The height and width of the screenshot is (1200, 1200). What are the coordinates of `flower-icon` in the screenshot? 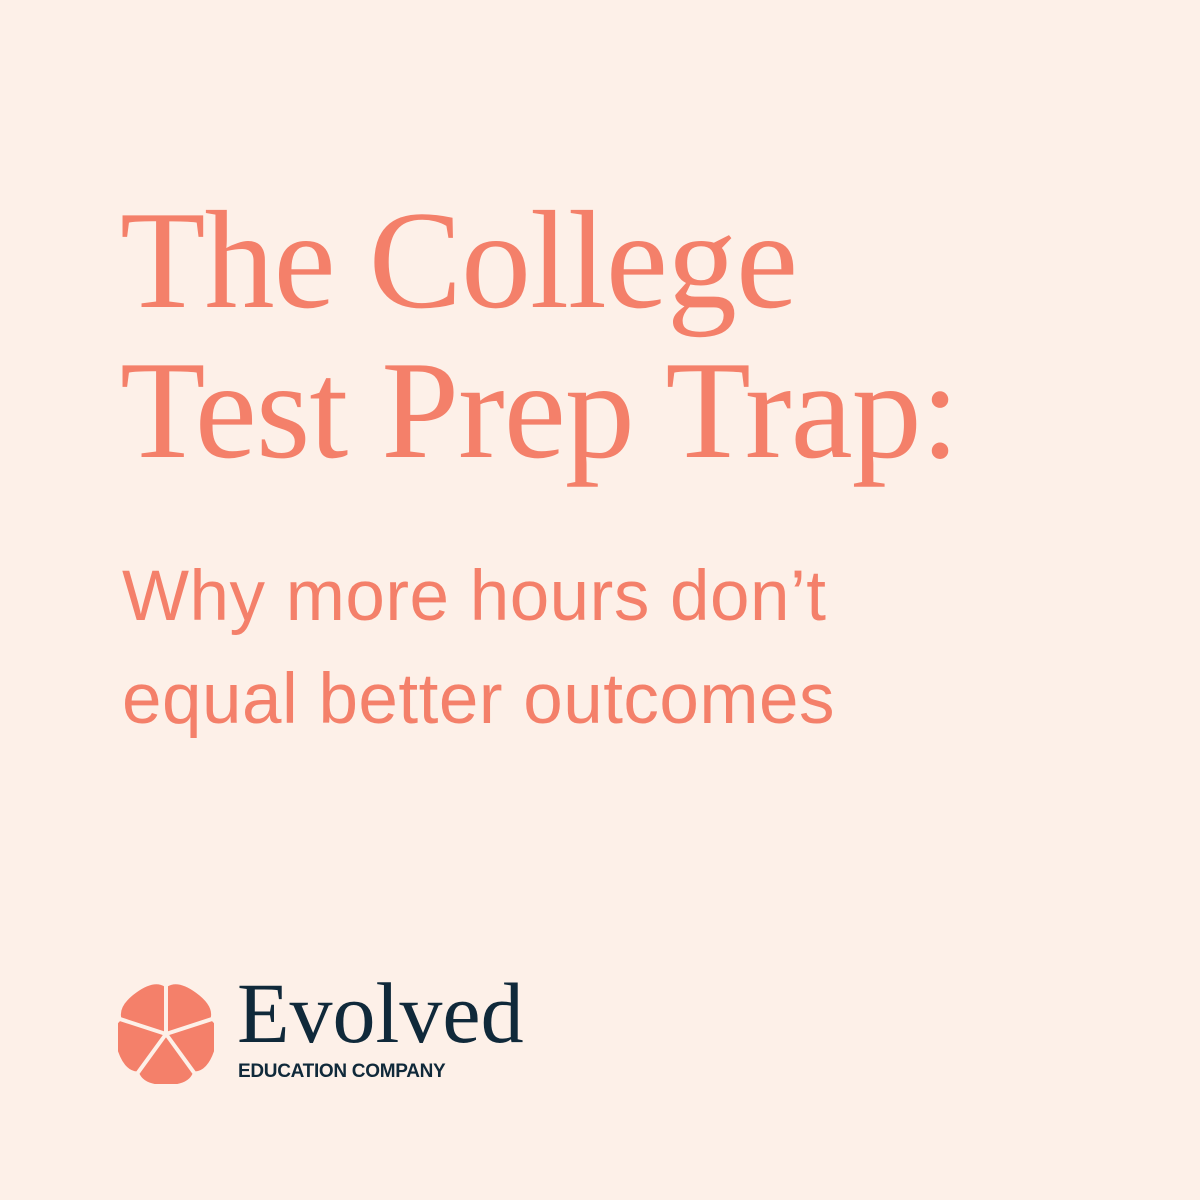 It's located at (166, 1034).